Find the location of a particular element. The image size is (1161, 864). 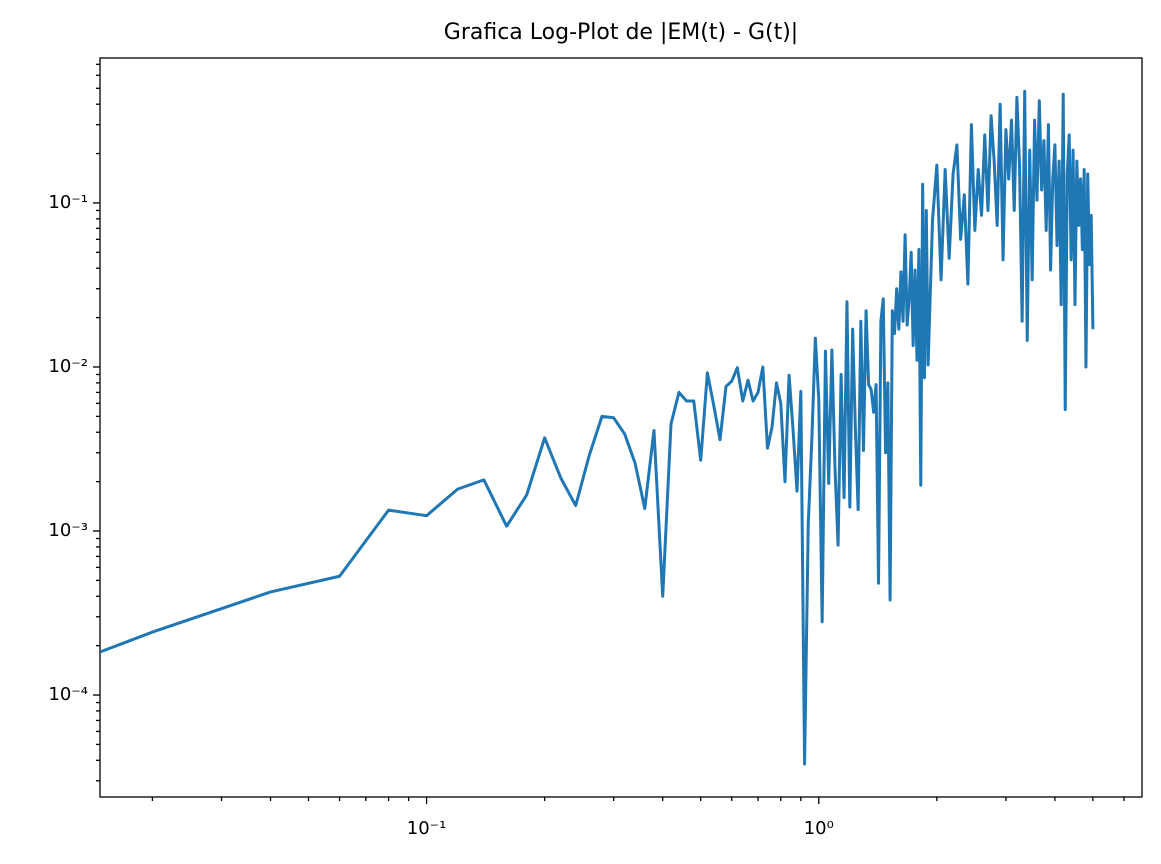

y-tick-label: 10⁻⁴ is located at coordinates (68, 694).